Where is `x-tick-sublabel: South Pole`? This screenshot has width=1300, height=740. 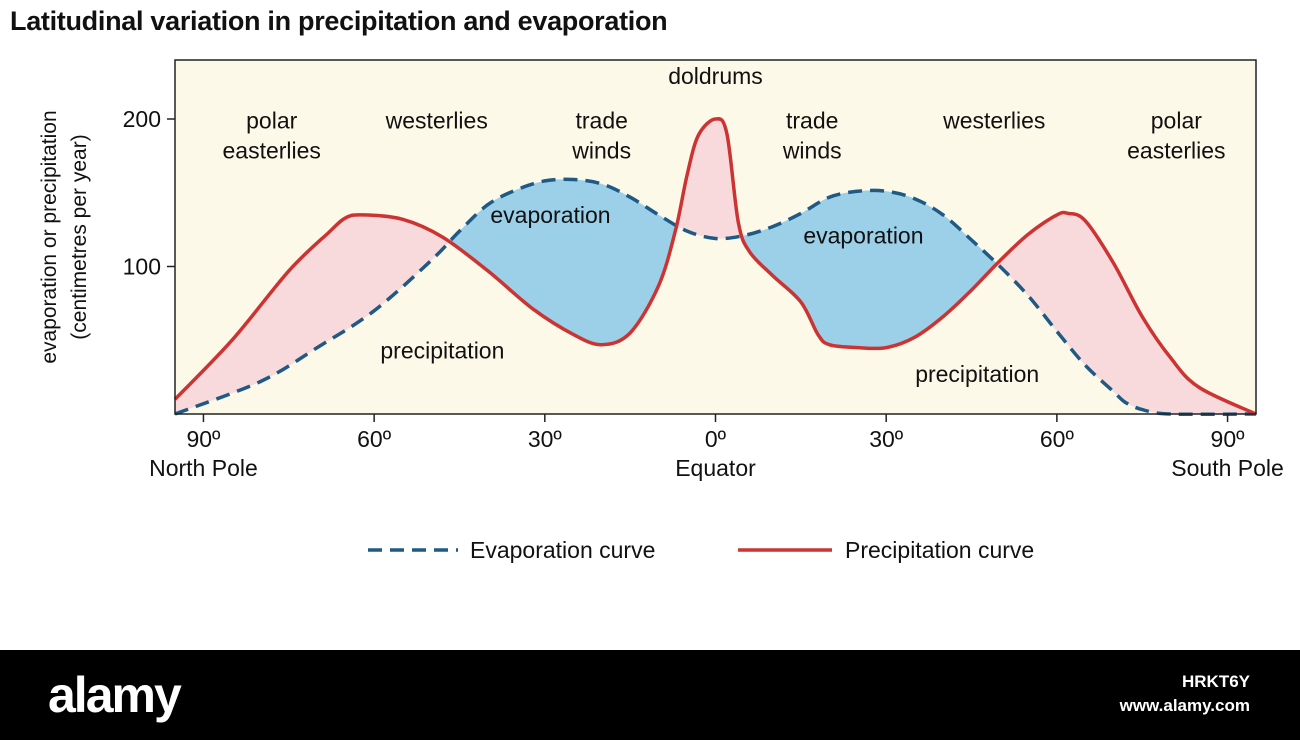 x-tick-sublabel: South Pole is located at coordinates (1227, 468).